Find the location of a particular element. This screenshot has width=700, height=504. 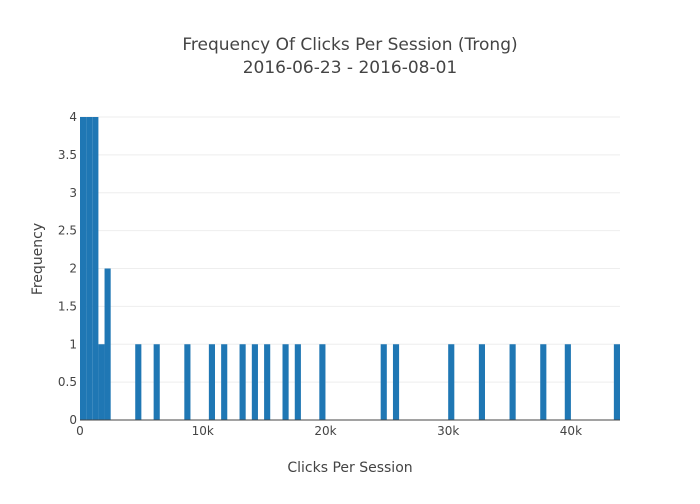

y-axis-title: Frequency is located at coordinates (38, 259).